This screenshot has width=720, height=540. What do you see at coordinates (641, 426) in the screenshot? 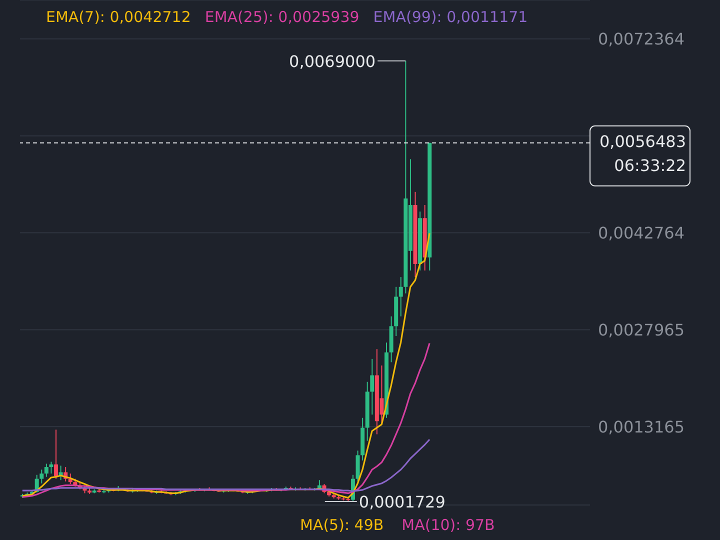
I see `y-tick-label: 0,0013165` at bounding box center [641, 426].